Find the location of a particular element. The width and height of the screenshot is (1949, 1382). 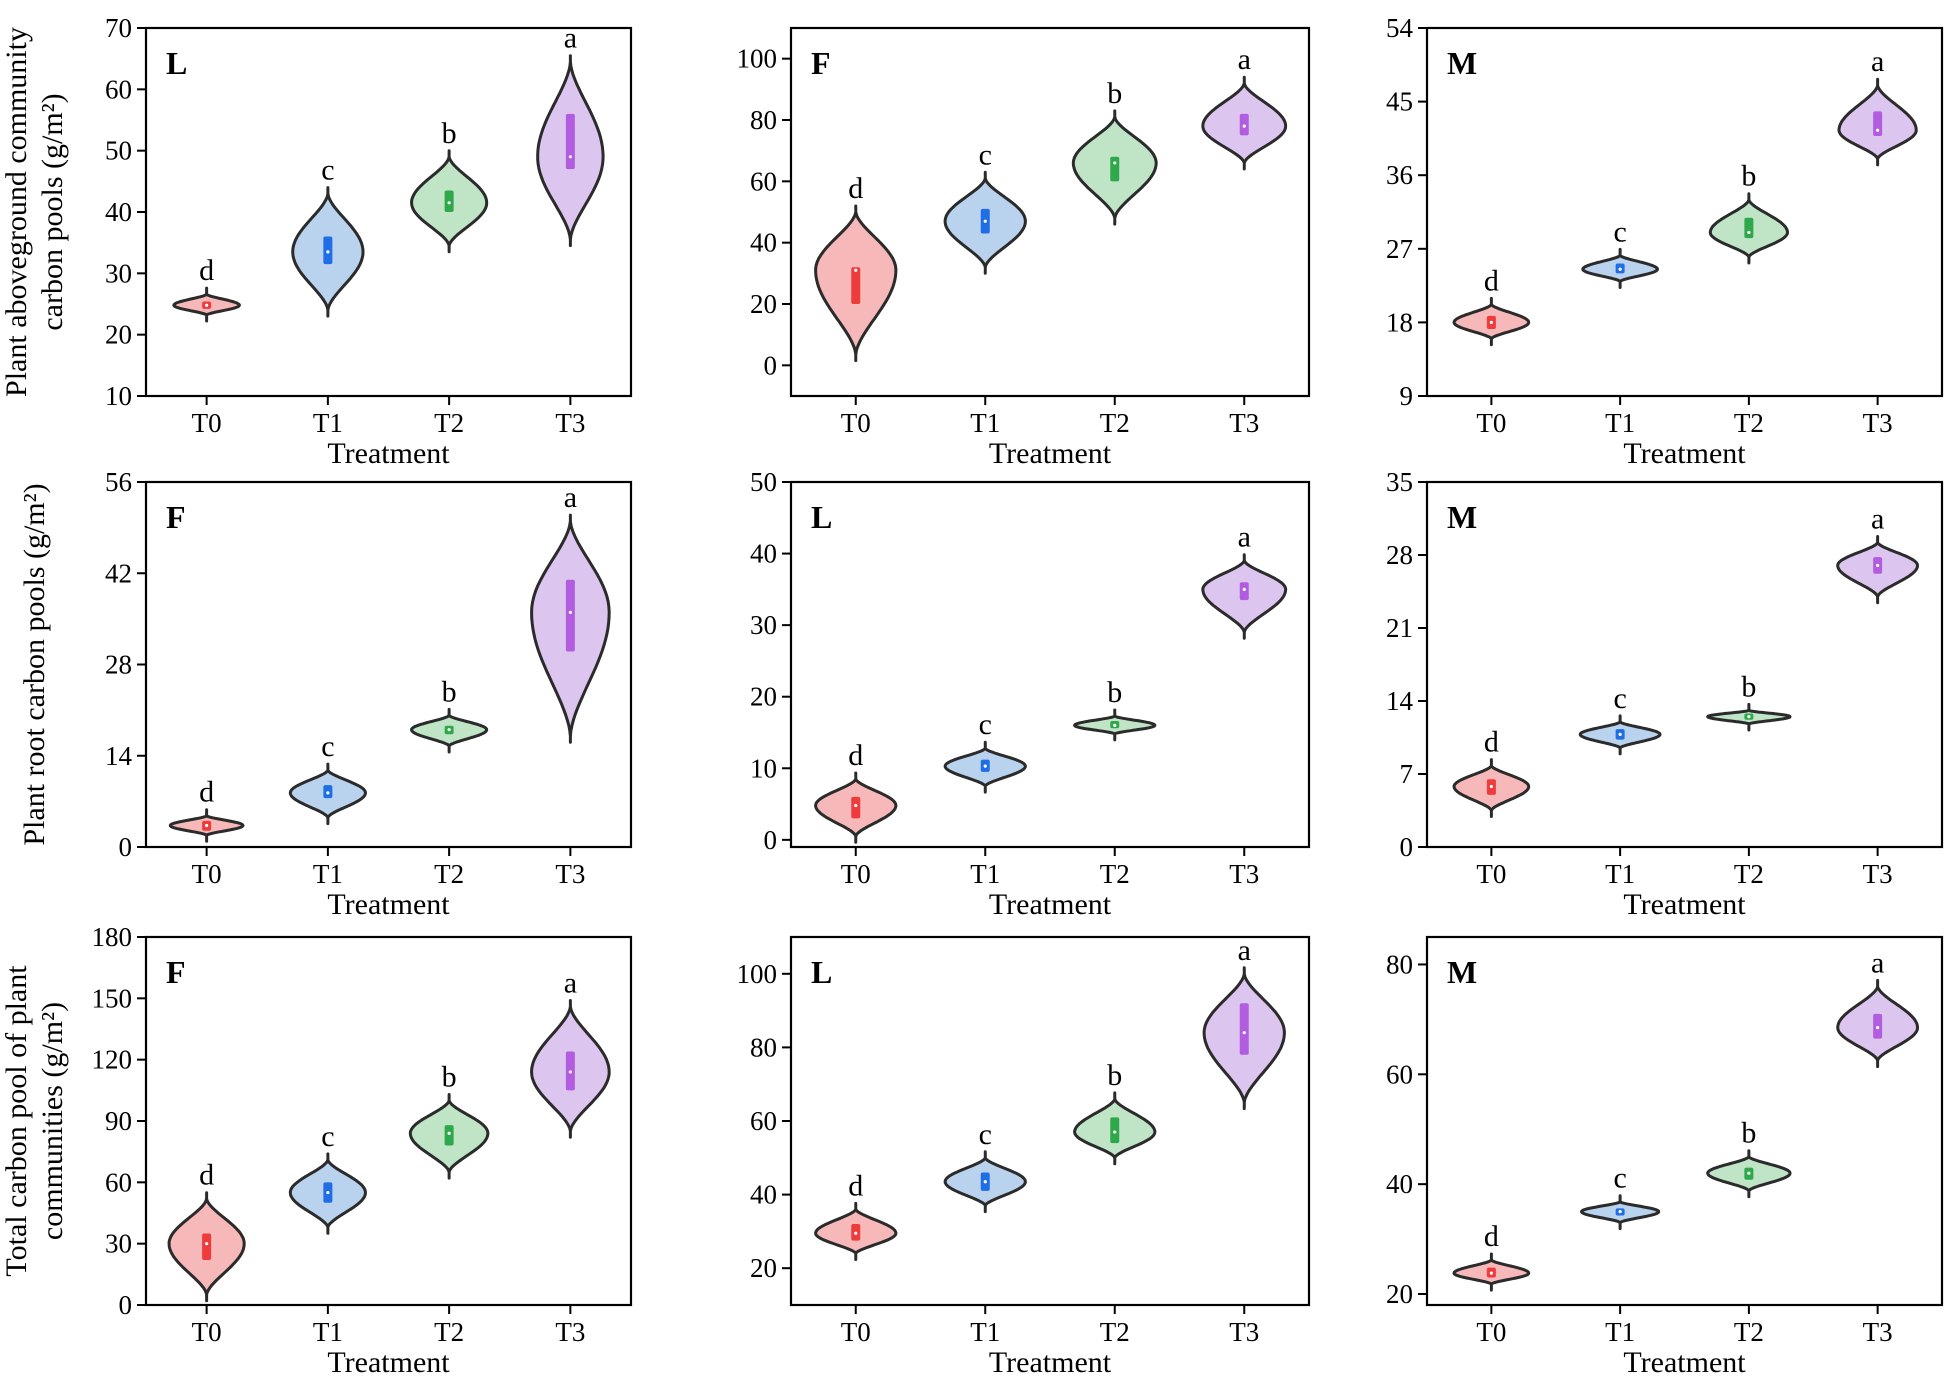

y-tick-label: 120 is located at coordinates (112, 1060).